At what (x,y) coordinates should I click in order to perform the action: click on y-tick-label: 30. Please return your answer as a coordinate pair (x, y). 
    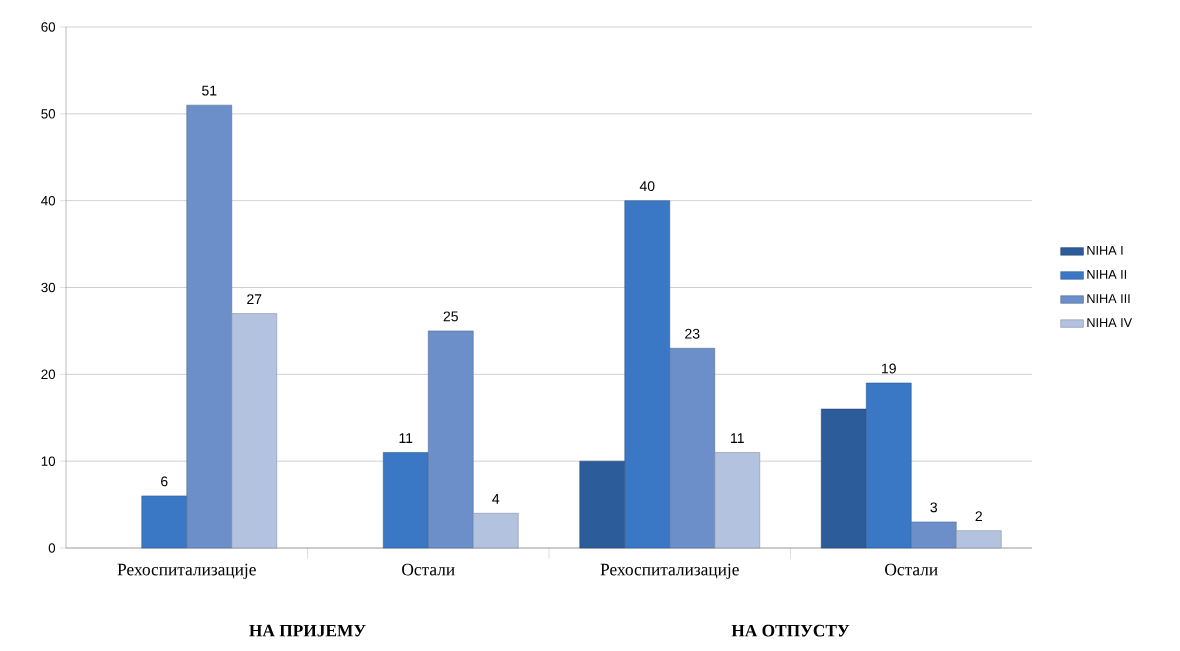
    Looking at the image, I should click on (48, 287).